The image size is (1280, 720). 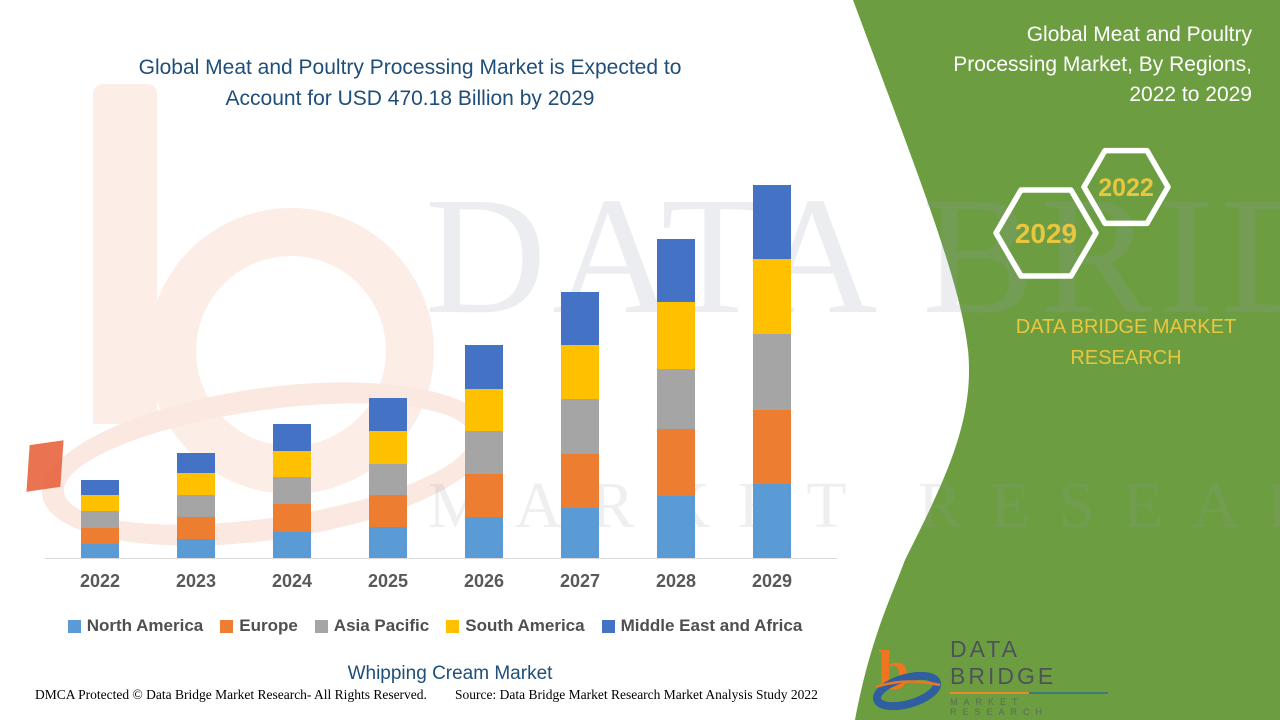 I want to click on year-hexagons: 2029 2022, so click(x=1082, y=213).